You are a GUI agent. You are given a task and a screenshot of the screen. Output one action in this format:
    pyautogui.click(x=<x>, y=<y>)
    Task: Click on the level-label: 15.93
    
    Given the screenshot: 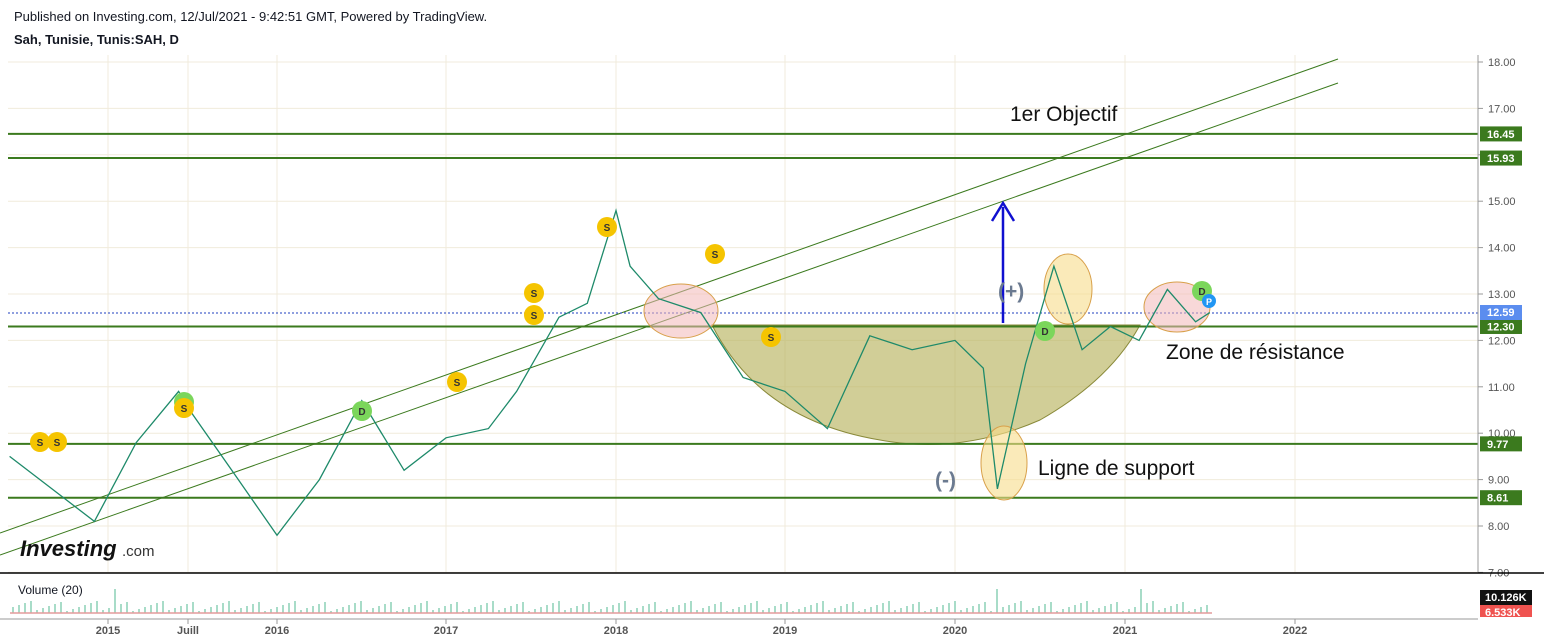 What is the action you would take?
    pyautogui.click(x=1501, y=159)
    